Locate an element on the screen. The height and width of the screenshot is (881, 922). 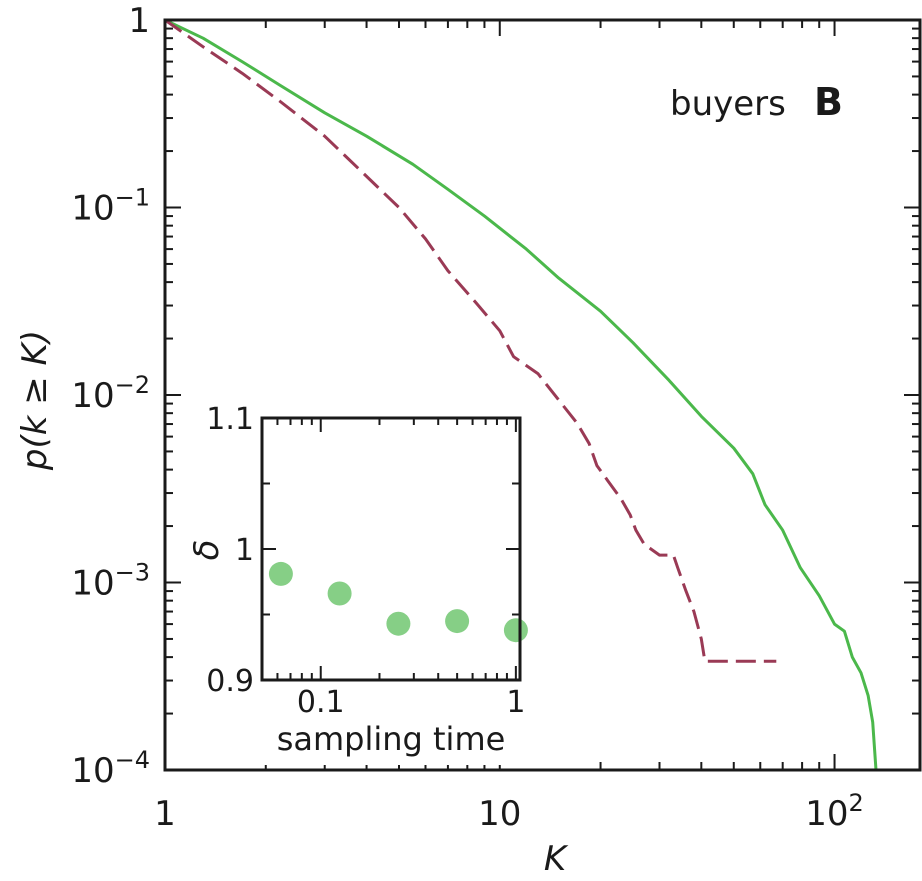
x-tick-label: 10 is located at coordinates (499, 814).